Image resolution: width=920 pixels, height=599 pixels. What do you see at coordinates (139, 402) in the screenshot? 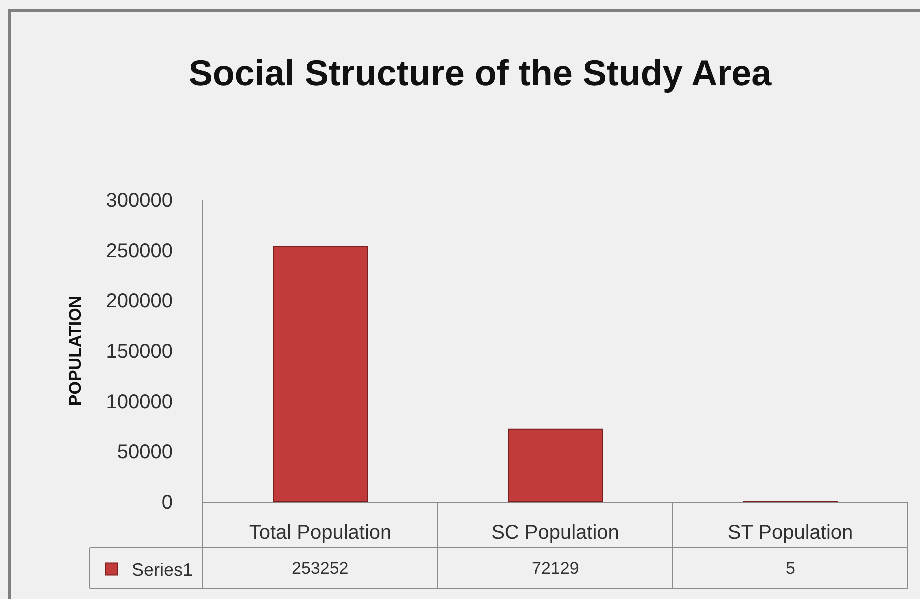
I see `y-tick-label: 100000` at bounding box center [139, 402].